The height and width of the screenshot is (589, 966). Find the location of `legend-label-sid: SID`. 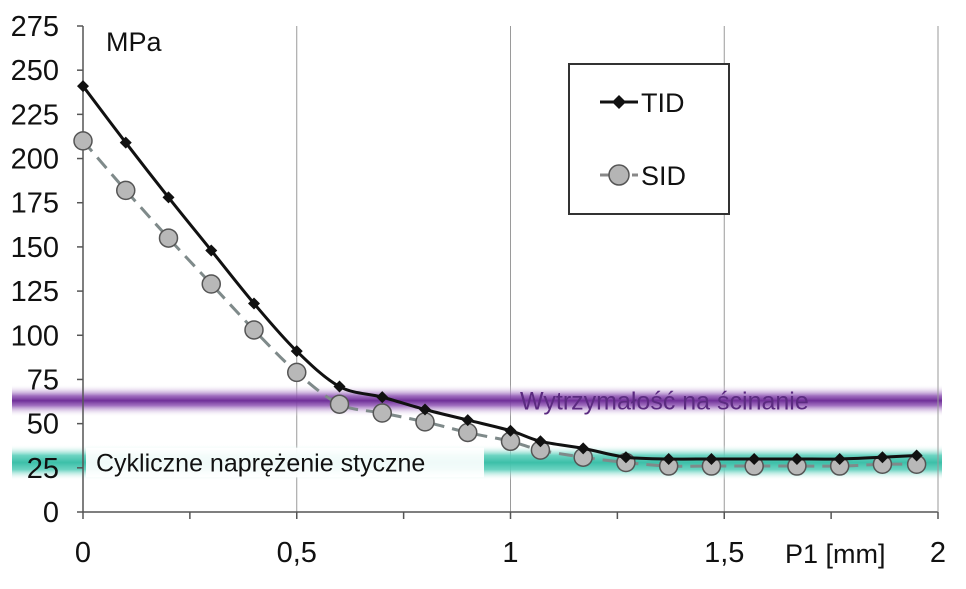

legend-label-sid: SID is located at coordinates (663, 176).